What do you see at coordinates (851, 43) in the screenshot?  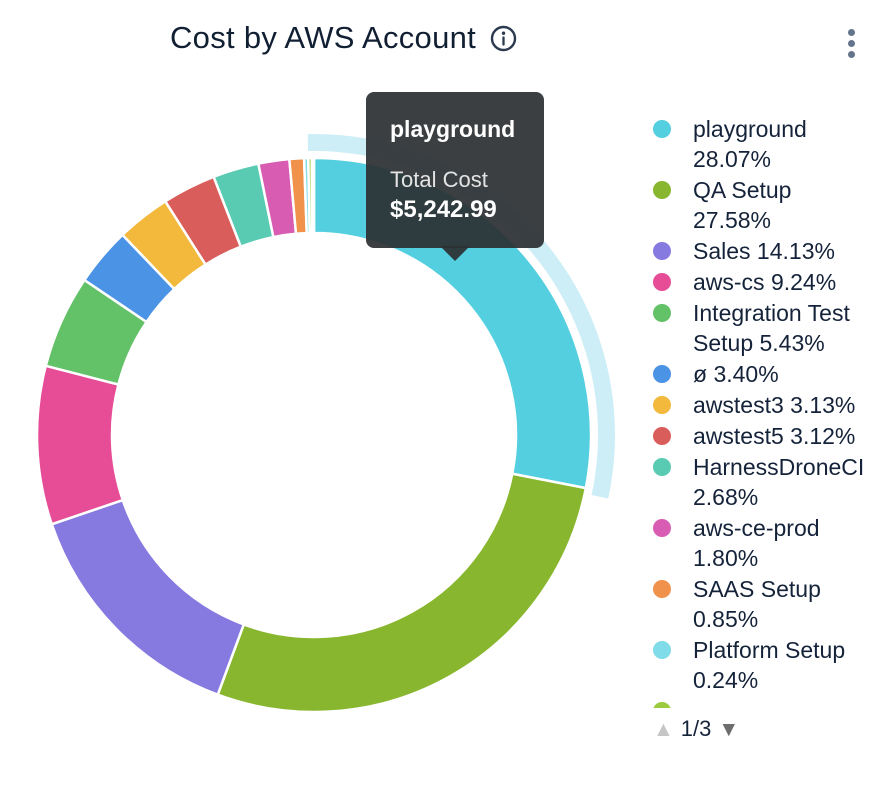 I see `options-menu-icon` at bounding box center [851, 43].